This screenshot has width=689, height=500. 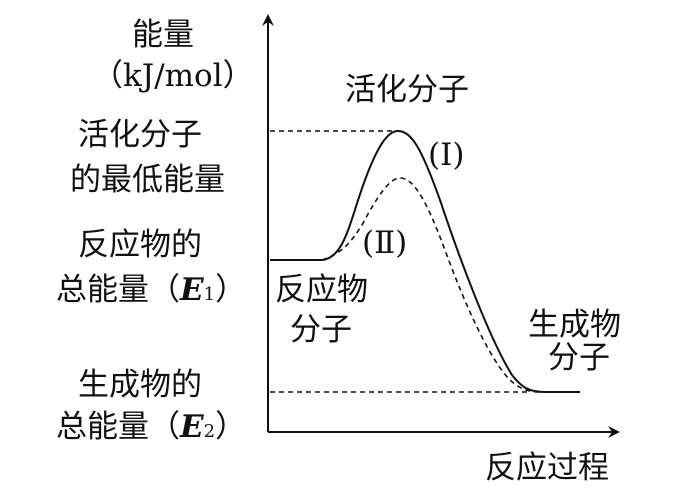 I want to click on product-molecules-label-1: 生成物, so click(x=574, y=325).